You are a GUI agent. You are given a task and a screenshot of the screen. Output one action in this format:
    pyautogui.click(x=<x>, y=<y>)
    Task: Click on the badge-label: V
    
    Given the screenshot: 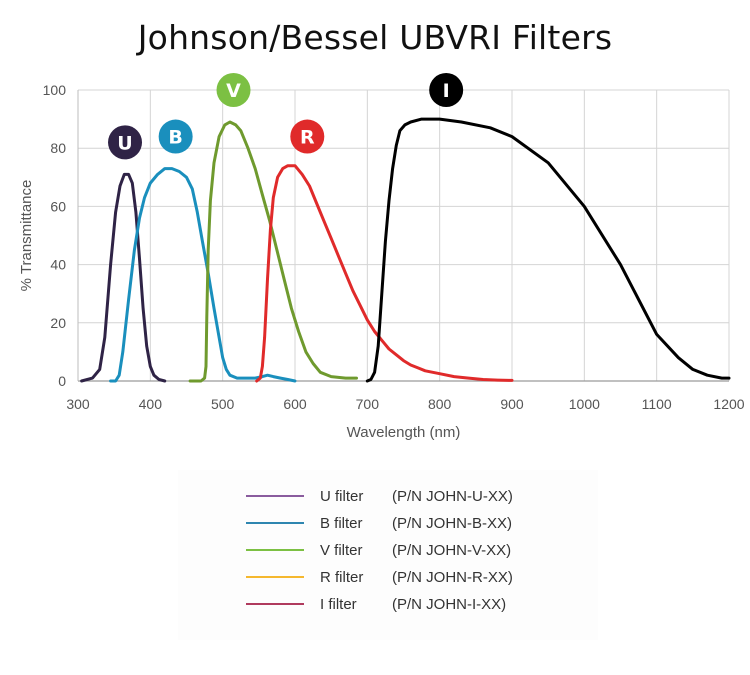 What is the action you would take?
    pyautogui.click(x=233, y=91)
    